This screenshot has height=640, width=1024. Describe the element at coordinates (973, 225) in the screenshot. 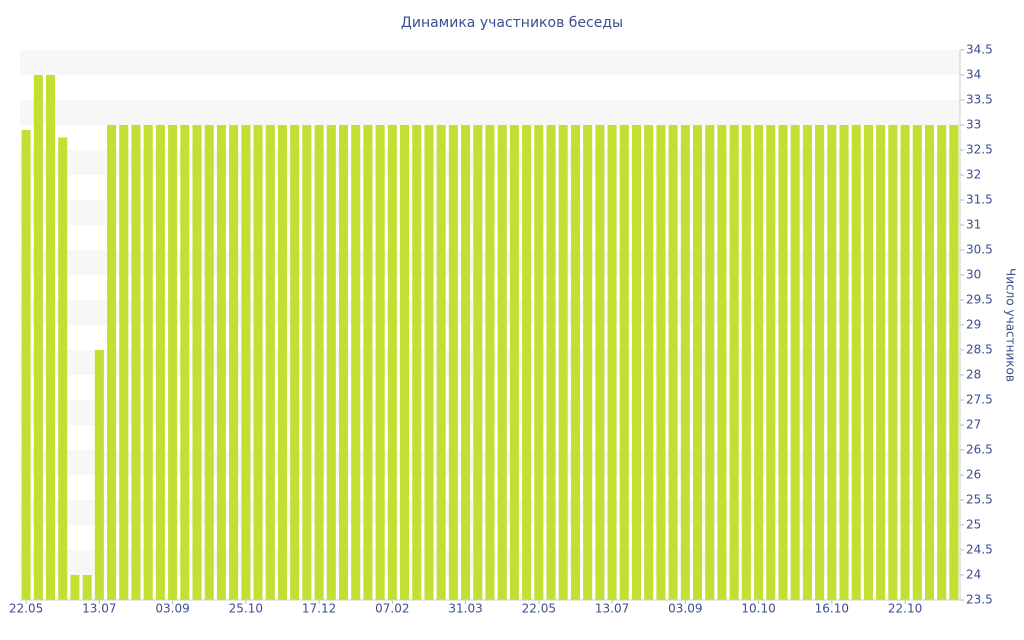

I see `y-tick-label: 31` at that location.